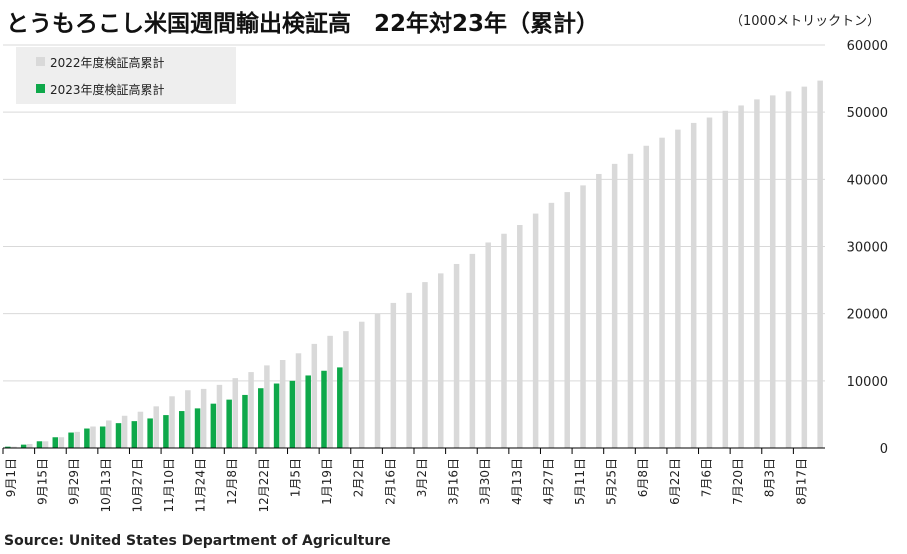 This screenshot has height=554, width=907. What do you see at coordinates (454, 481) in the screenshot?
I see `x-tick-label: 3月16日` at bounding box center [454, 481].